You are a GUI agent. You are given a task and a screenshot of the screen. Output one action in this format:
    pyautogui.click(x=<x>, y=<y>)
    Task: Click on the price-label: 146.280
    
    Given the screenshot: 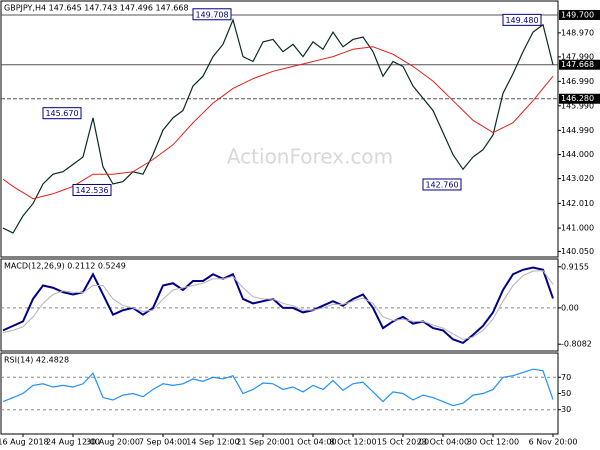 What is the action you would take?
    pyautogui.click(x=577, y=98)
    